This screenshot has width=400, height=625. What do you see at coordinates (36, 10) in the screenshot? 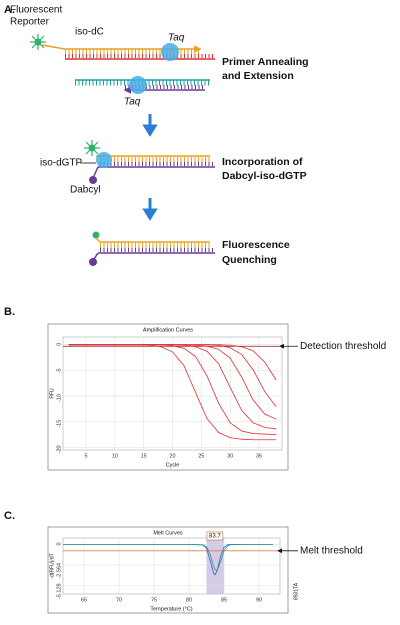
I see `label: Fluorescent` at bounding box center [36, 10].